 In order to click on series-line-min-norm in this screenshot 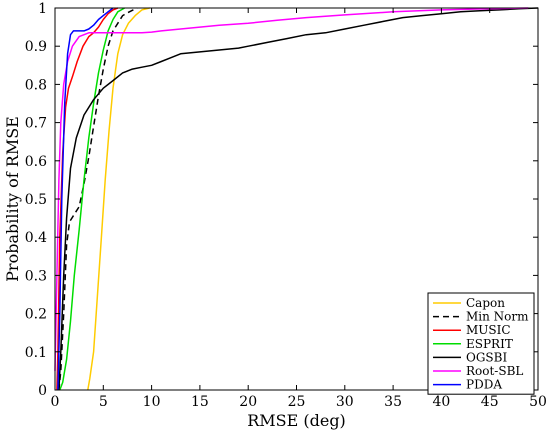, I will do `click(98, 199)`.